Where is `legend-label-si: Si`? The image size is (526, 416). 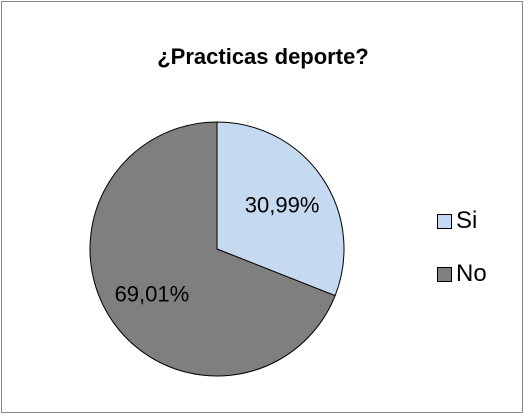 legend-label-si: Si is located at coordinates (467, 220).